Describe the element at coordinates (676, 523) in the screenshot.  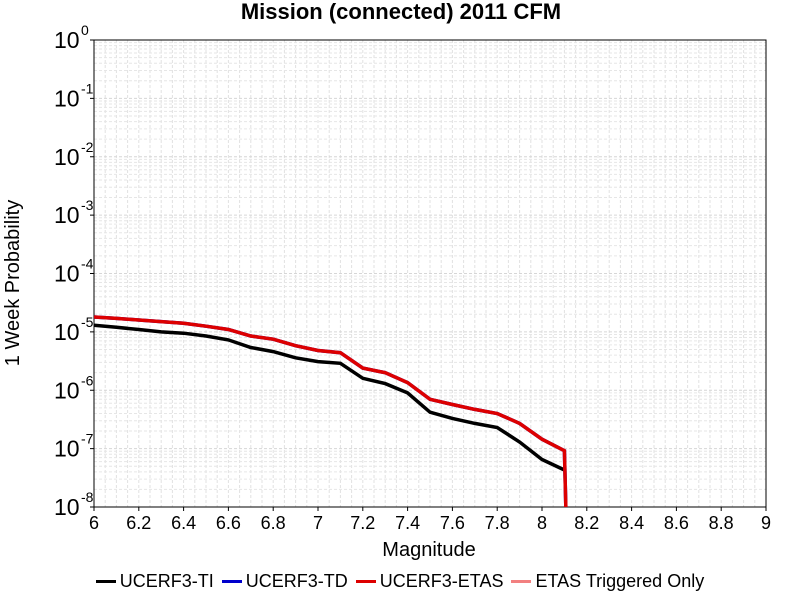
I see `x-tick-label: 8.6` at that location.